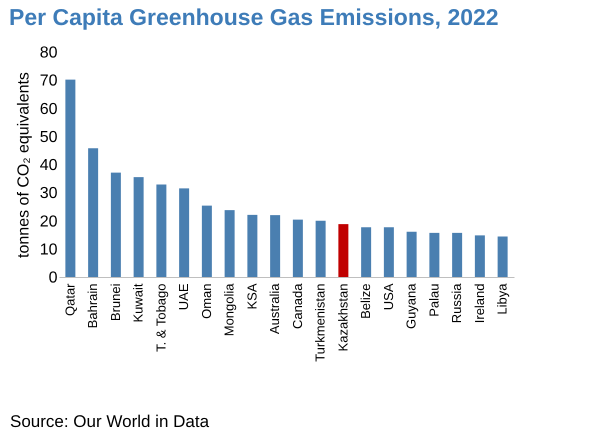 The image size is (605, 442). Describe the element at coordinates (49, 221) in the screenshot. I see `y-tick-label: 20` at that location.